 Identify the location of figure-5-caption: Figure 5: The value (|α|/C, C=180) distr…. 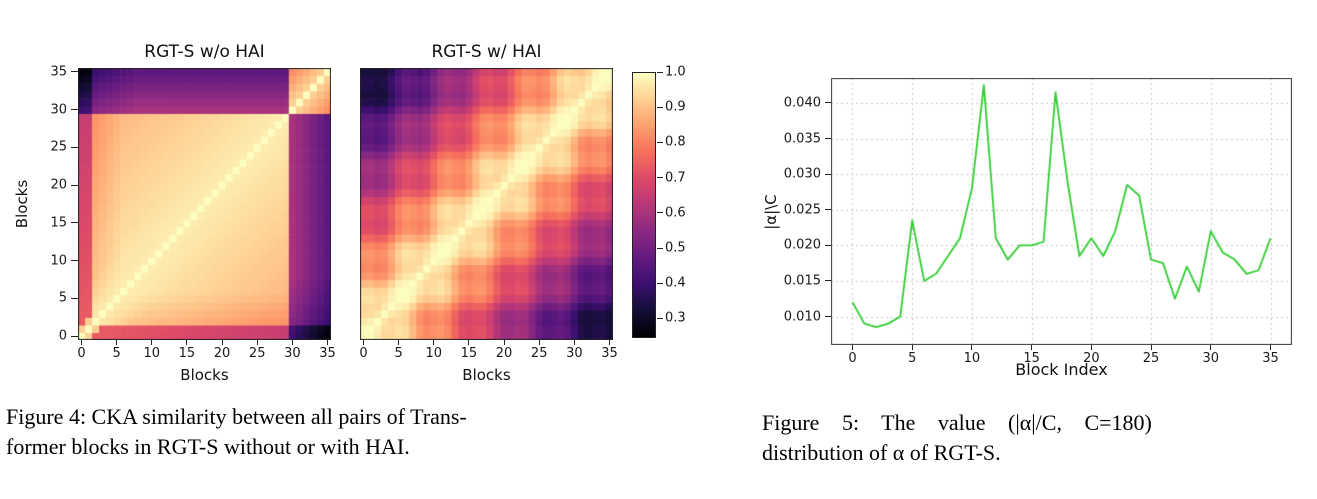
(1039, 438).